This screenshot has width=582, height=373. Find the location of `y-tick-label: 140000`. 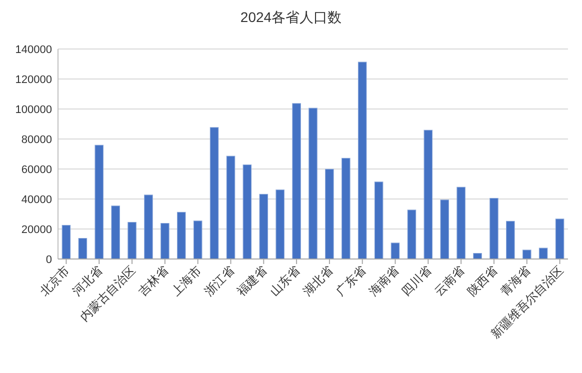

y-tick-label: 140000 is located at coordinates (33, 50).